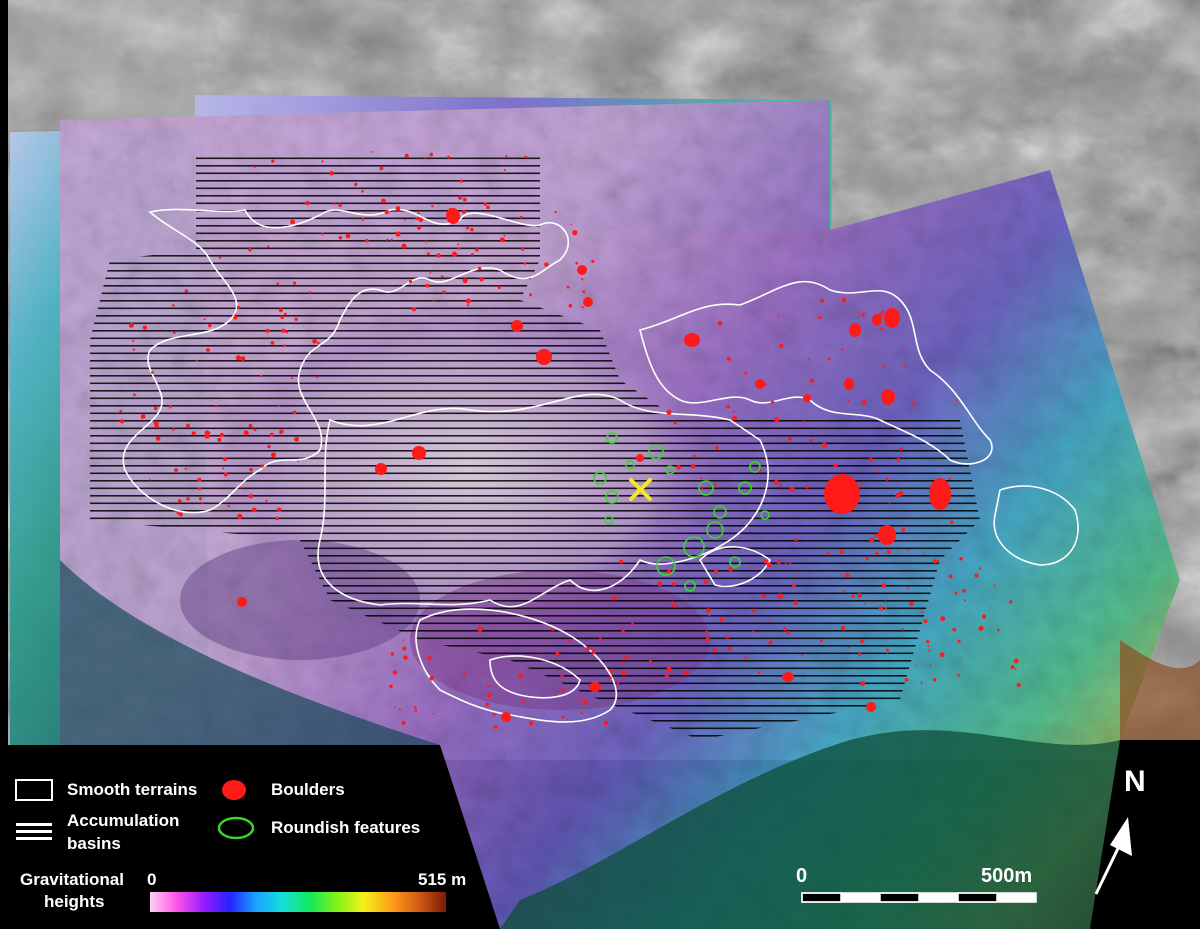 This screenshot has width=1200, height=929. What do you see at coordinates (298, 902) in the screenshot?
I see `gravitational-heights-colorbar` at bounding box center [298, 902].